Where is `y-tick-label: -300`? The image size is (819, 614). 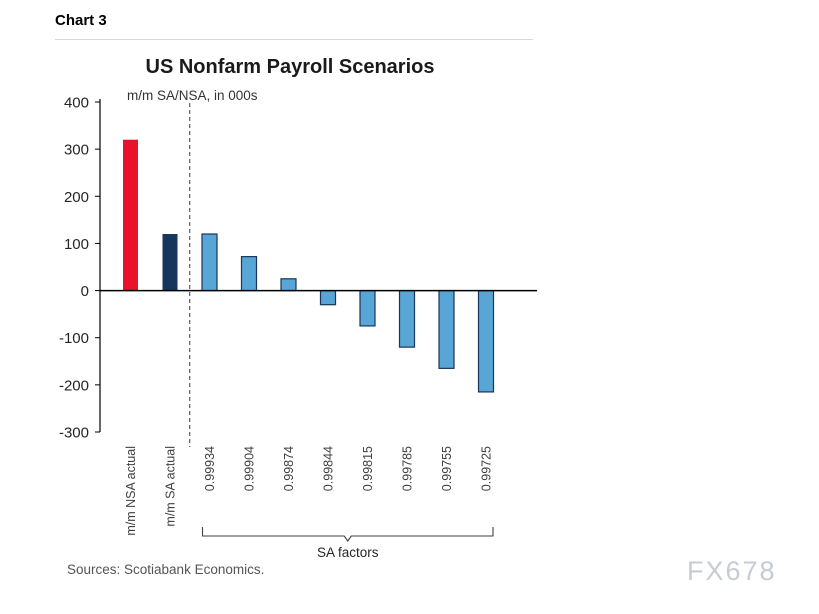 y-tick-label: -300 is located at coordinates (74, 433).